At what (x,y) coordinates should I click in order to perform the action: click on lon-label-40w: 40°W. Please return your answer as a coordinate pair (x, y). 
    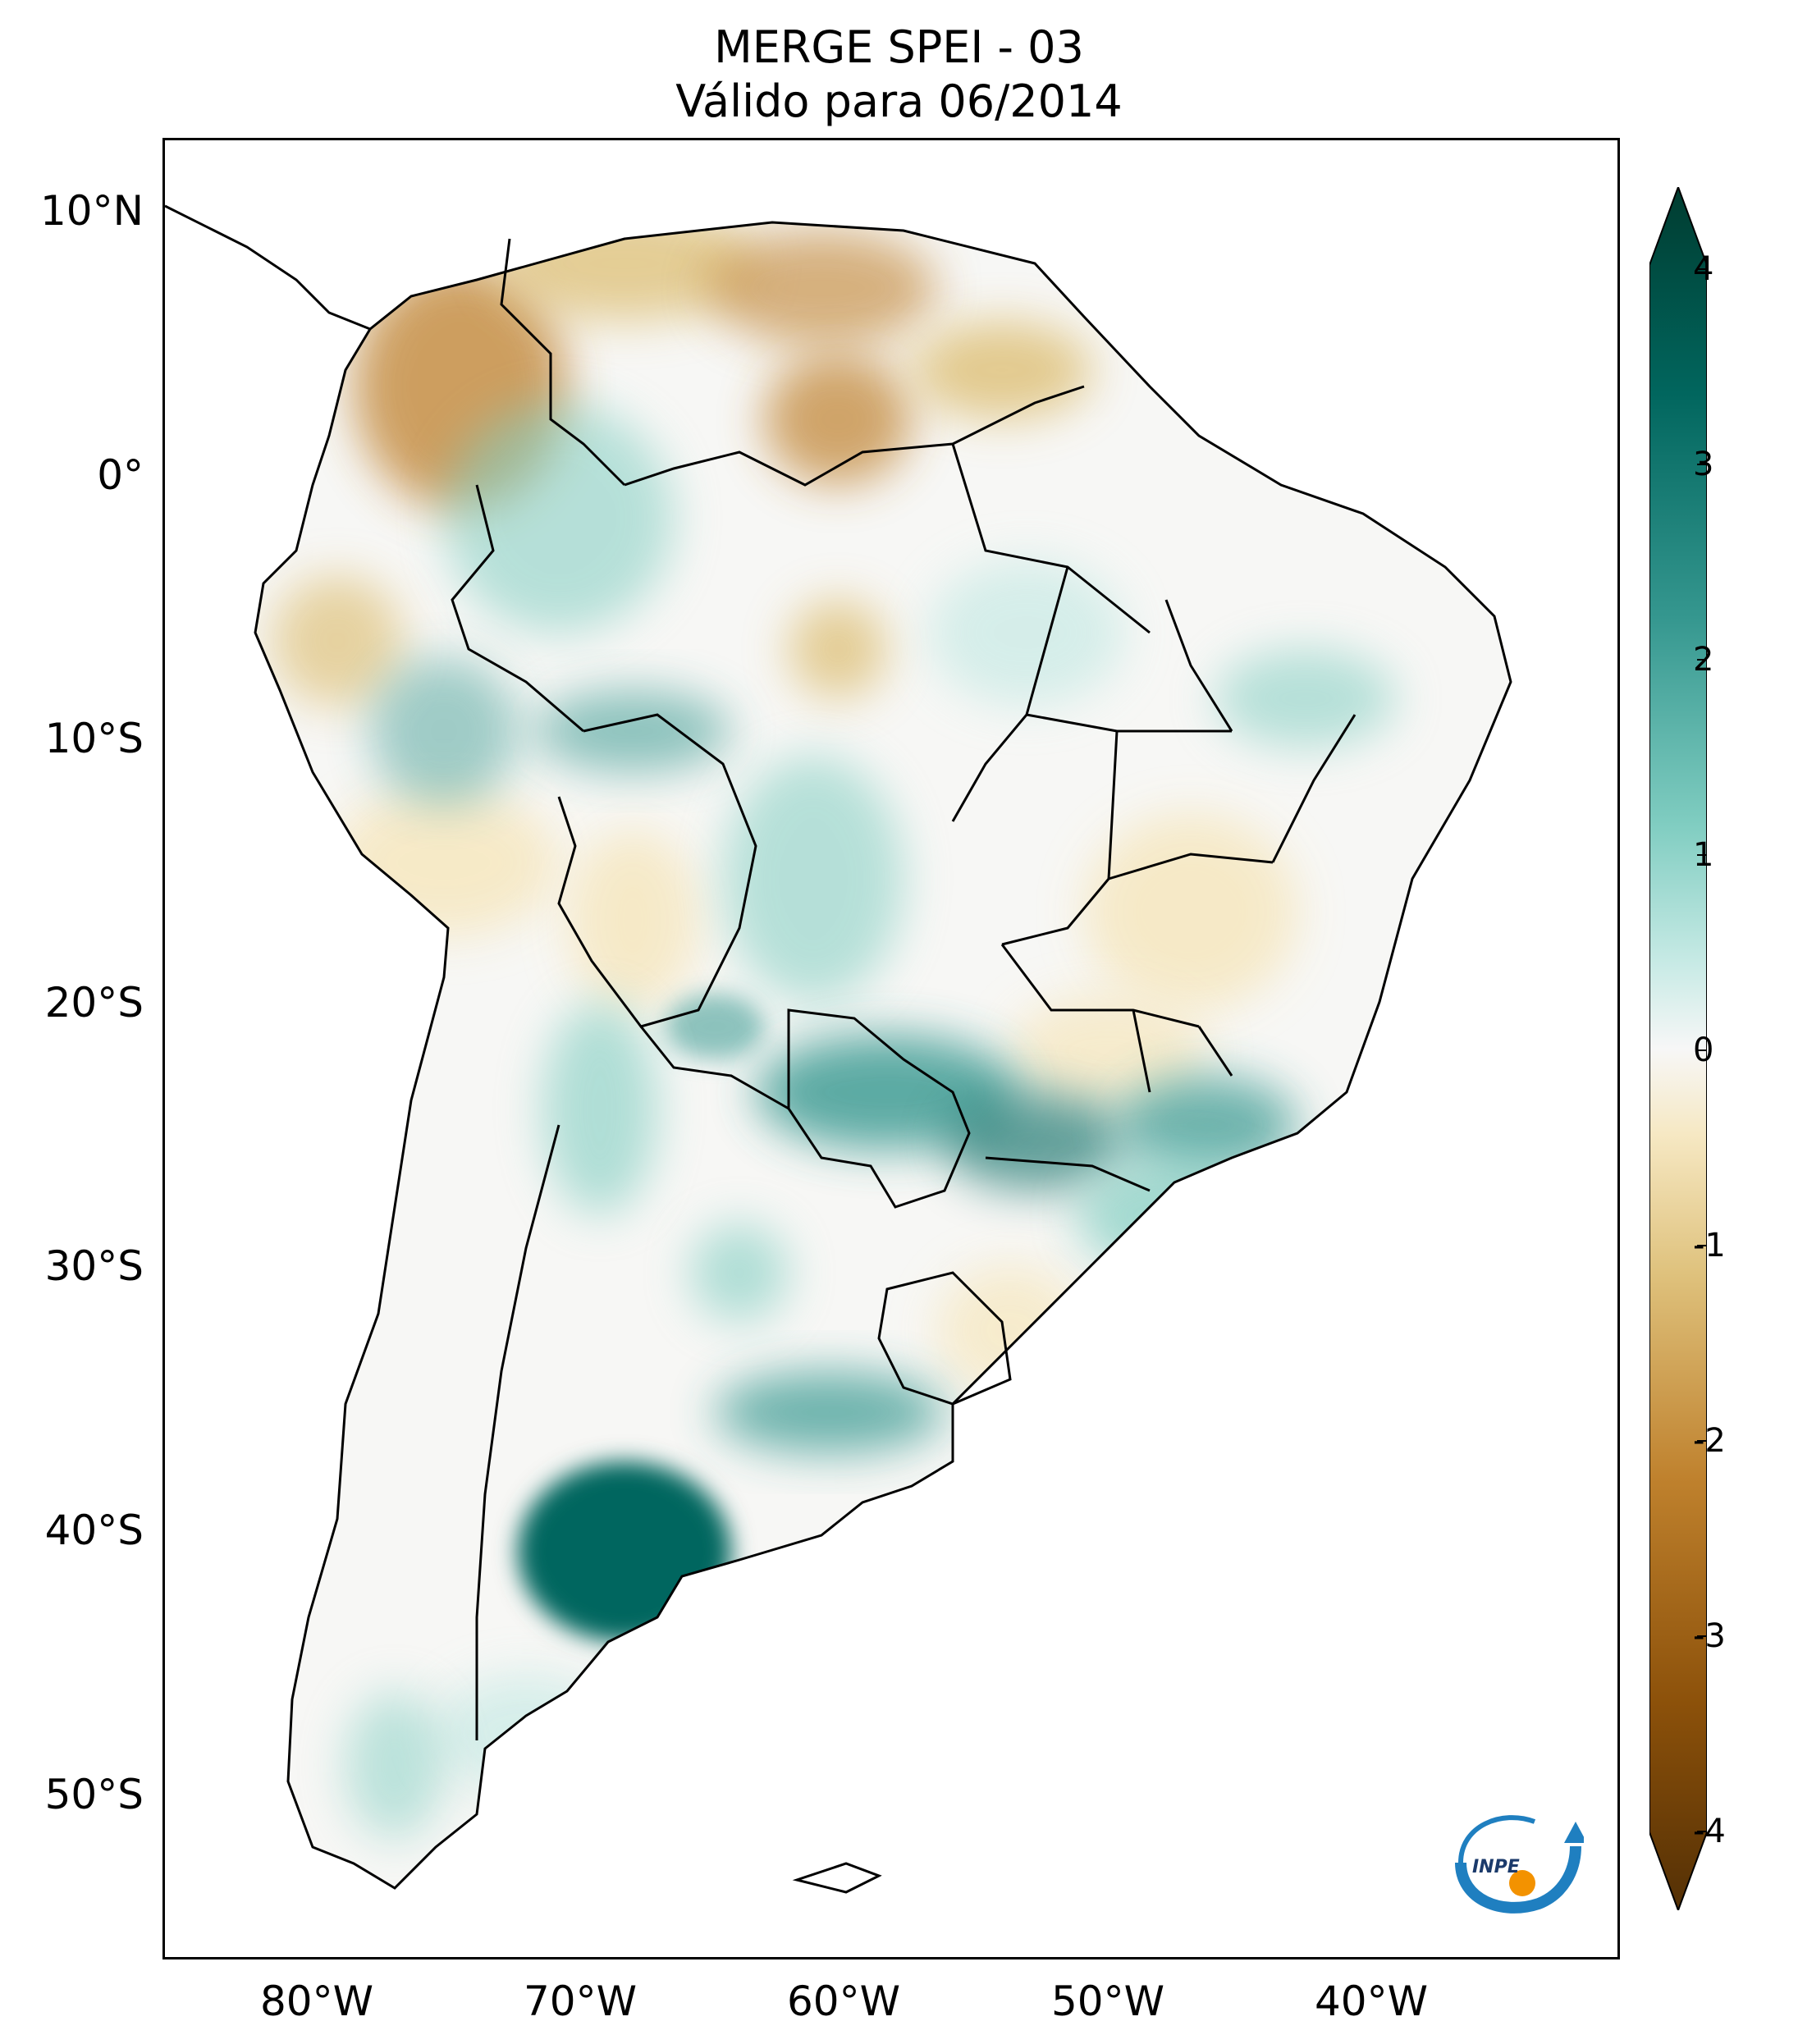
    Looking at the image, I should click on (1371, 2002).